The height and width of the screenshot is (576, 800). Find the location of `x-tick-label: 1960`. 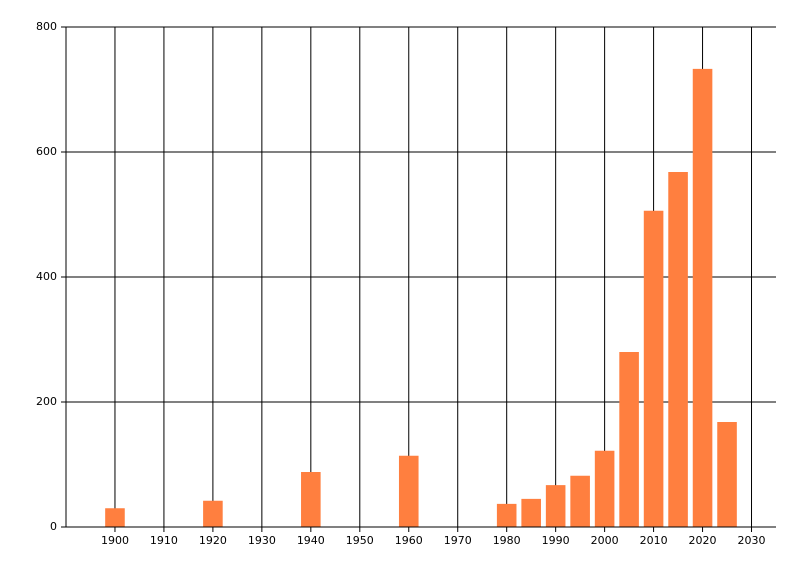

x-tick-label: 1960 is located at coordinates (409, 540).